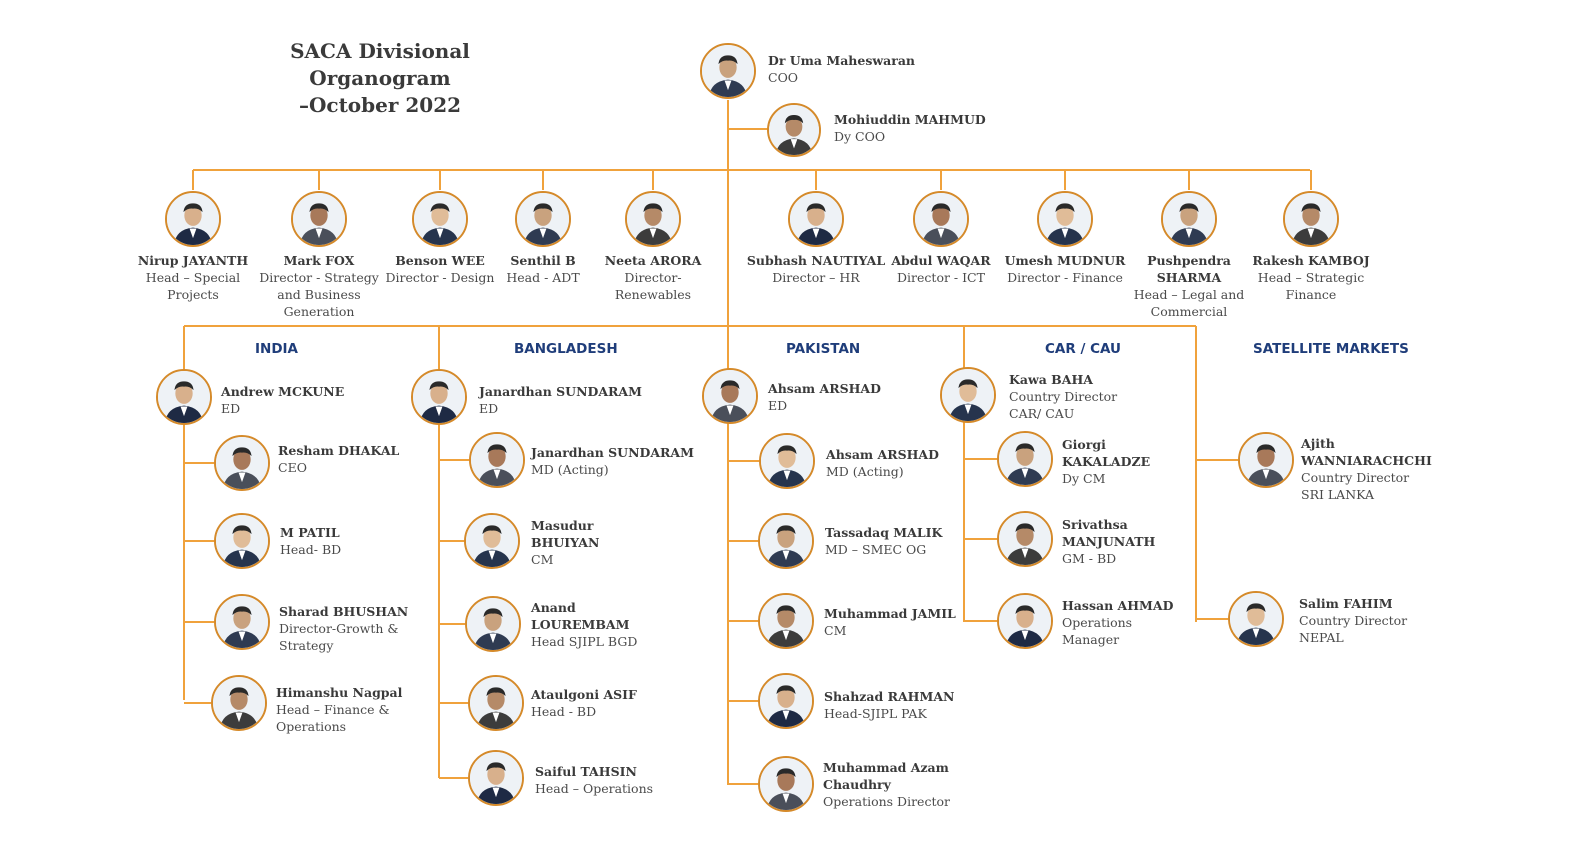  What do you see at coordinates (876, 549) in the screenshot?
I see `person-role: MD – SMEC OG` at bounding box center [876, 549].